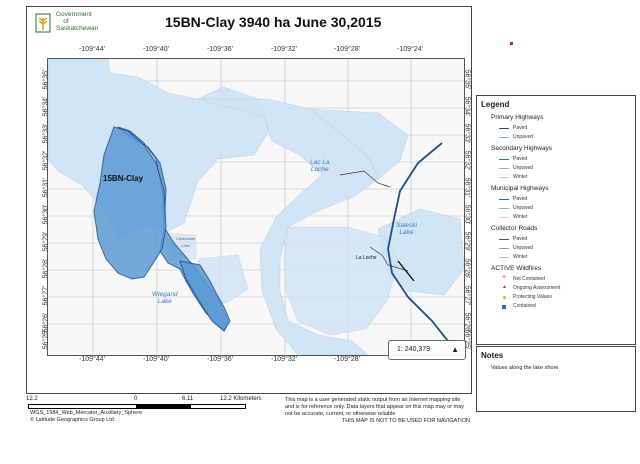 The width and height of the screenshot is (640, 464). I want to click on legend-group-title: Secondary Highways, so click(522, 148).